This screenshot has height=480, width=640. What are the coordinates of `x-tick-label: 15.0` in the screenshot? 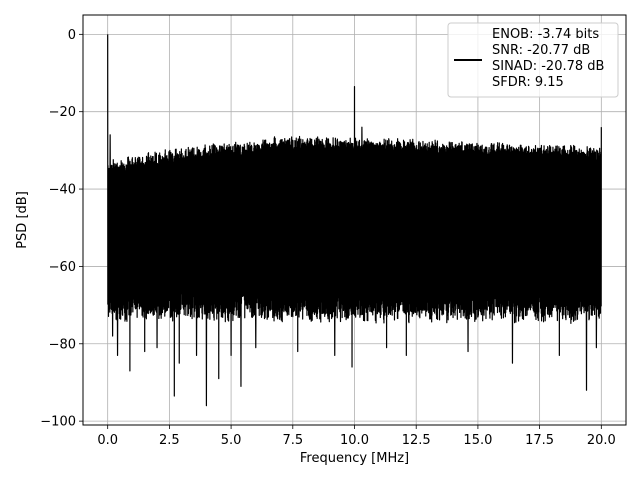 It's located at (477, 440).